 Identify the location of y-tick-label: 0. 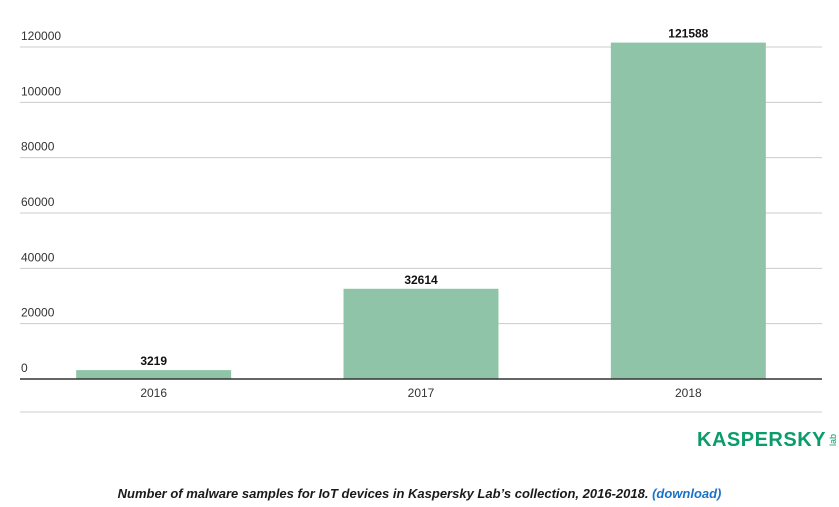
(24, 368).